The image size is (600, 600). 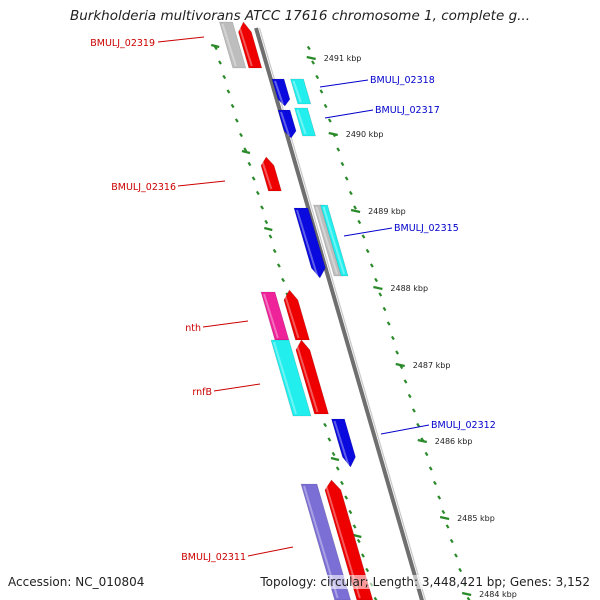 What do you see at coordinates (426, 228) in the screenshot?
I see `gene-label: BMULJ_02315` at bounding box center [426, 228].